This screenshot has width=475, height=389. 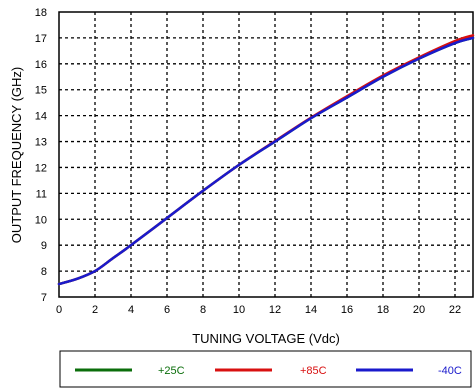 I want to click on legend-items: +25C +85C -40C, so click(x=268, y=371).